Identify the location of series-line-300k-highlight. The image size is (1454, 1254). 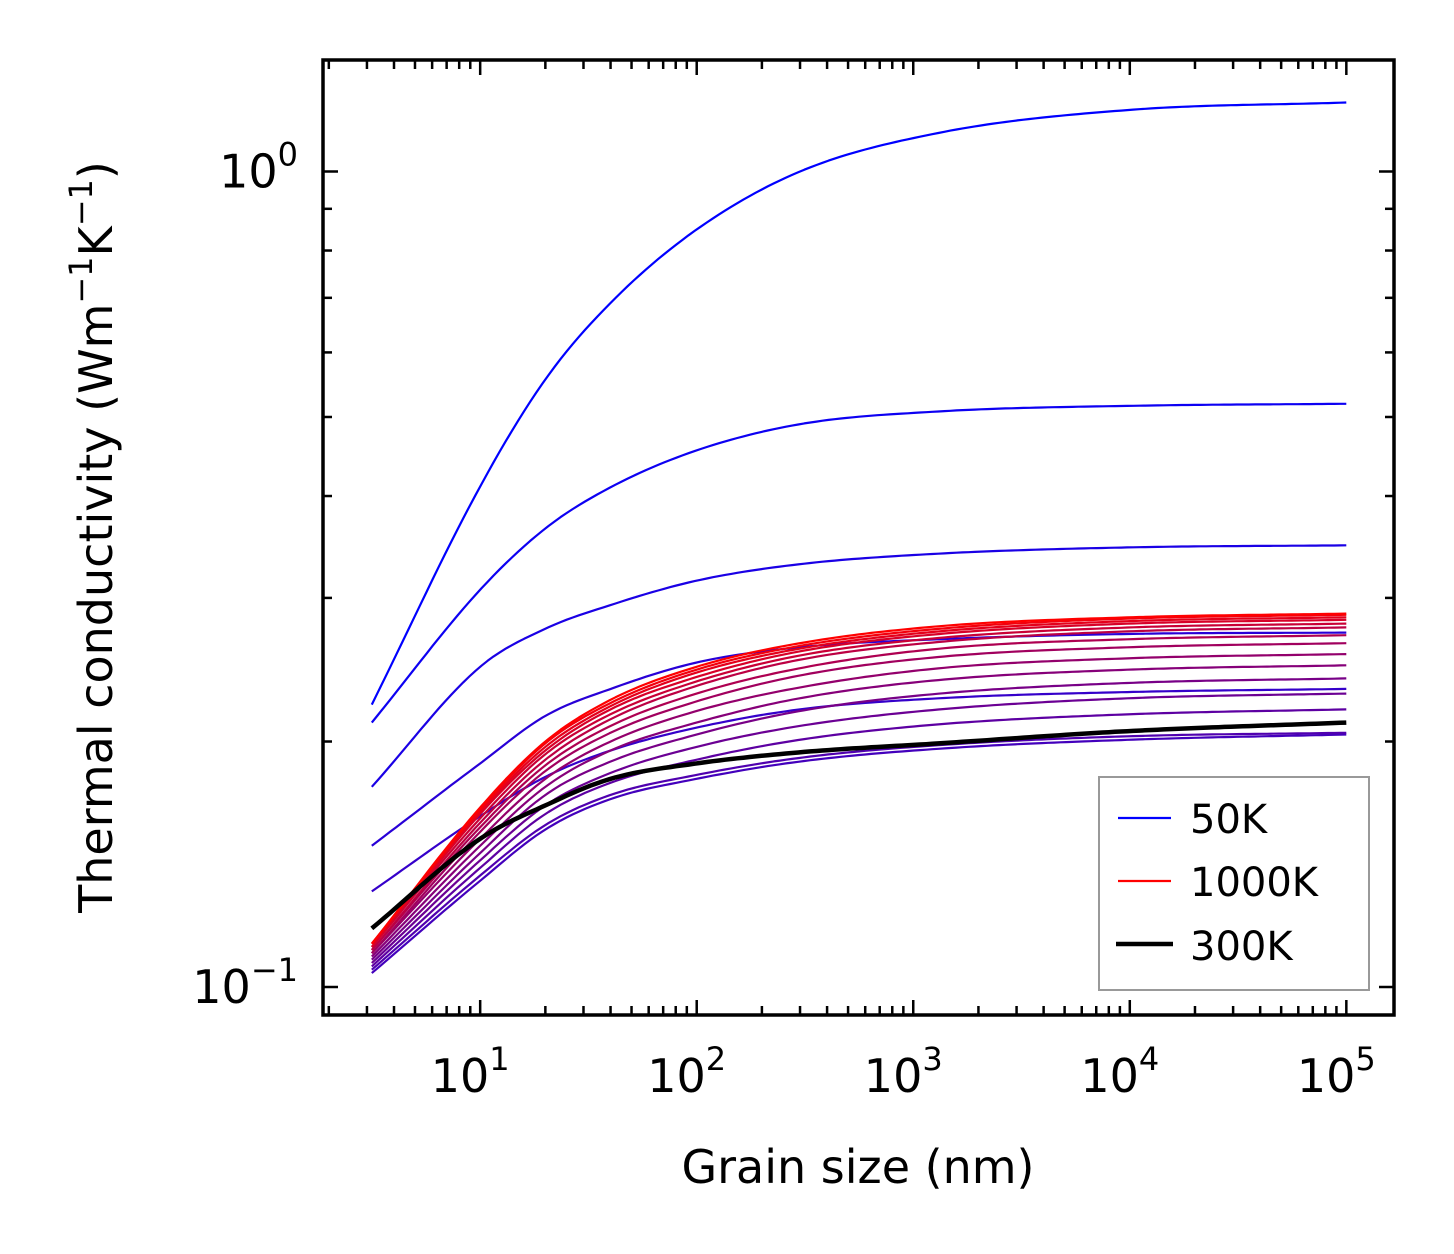
(858, 825).